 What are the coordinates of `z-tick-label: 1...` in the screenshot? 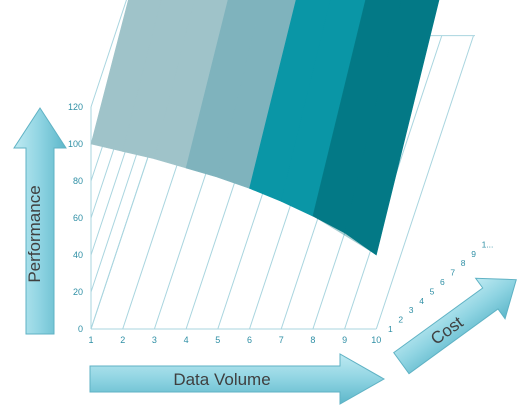 It's located at (488, 244).